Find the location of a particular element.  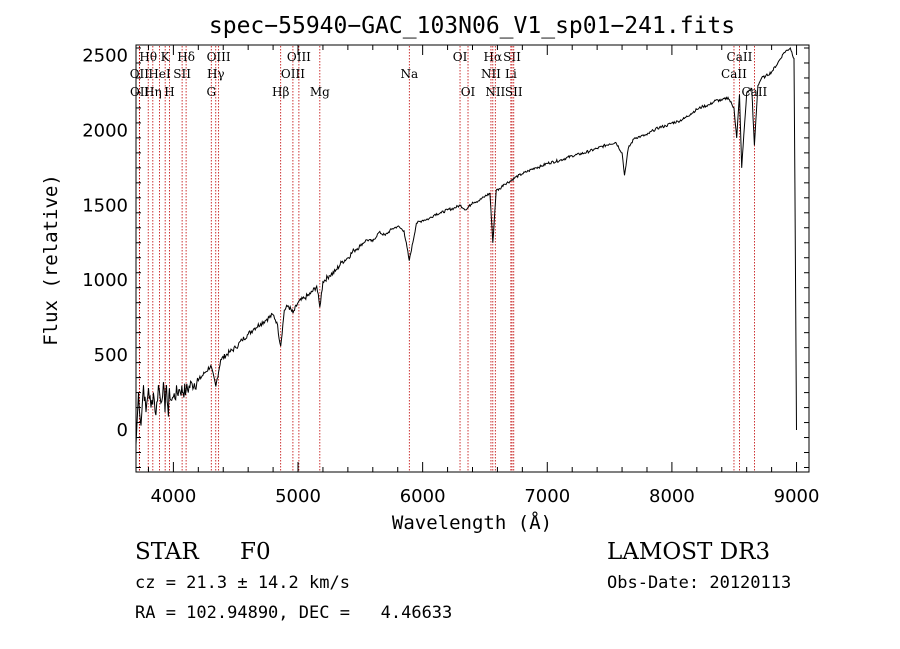

y-tick-label: 1500 is located at coordinates (105, 205).